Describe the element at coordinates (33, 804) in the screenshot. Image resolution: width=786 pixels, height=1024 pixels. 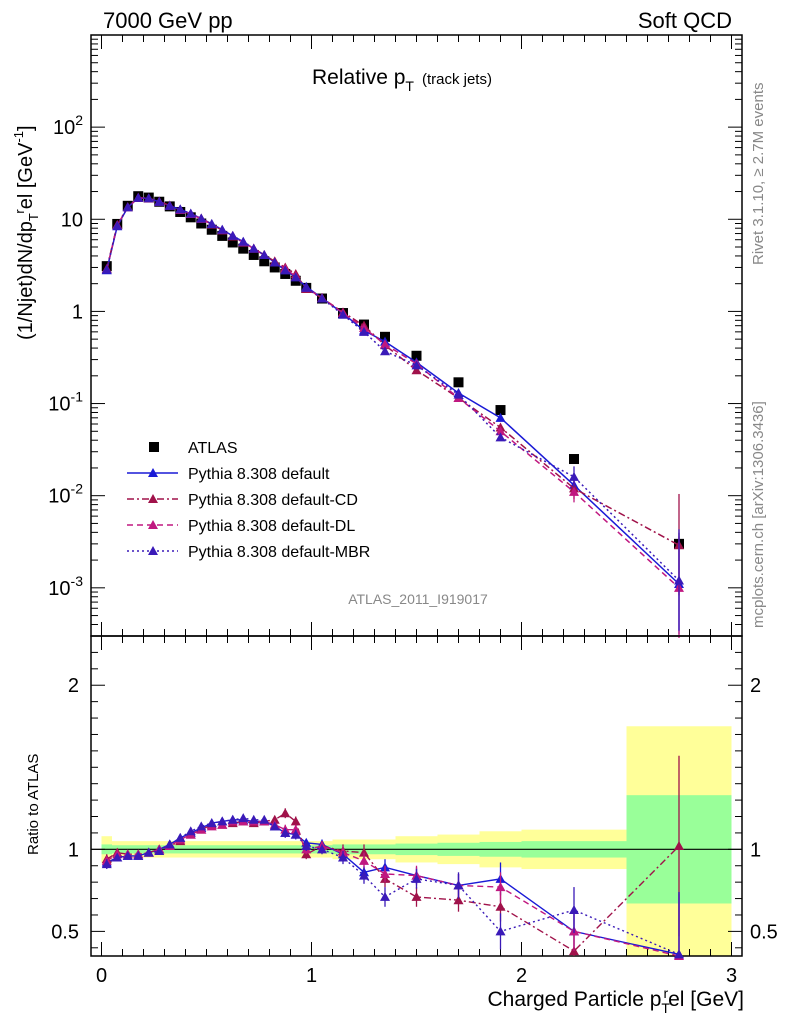
I see `ratio-y-axis-label: Ratio to ATLAS` at that location.